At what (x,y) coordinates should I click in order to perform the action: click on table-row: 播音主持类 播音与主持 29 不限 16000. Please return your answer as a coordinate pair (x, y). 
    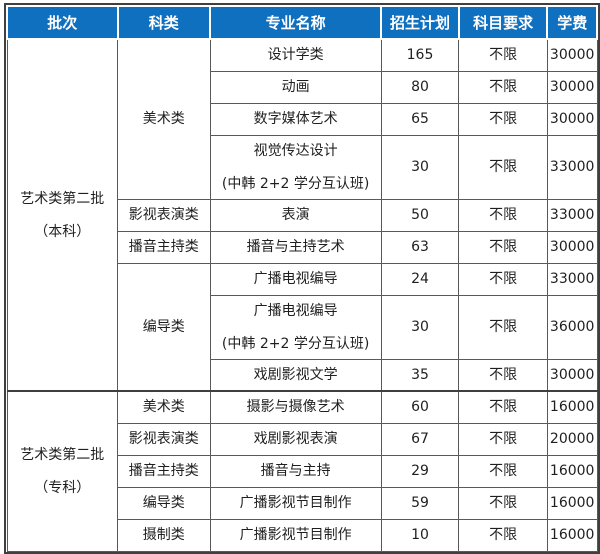
    Looking at the image, I should click on (302, 471).